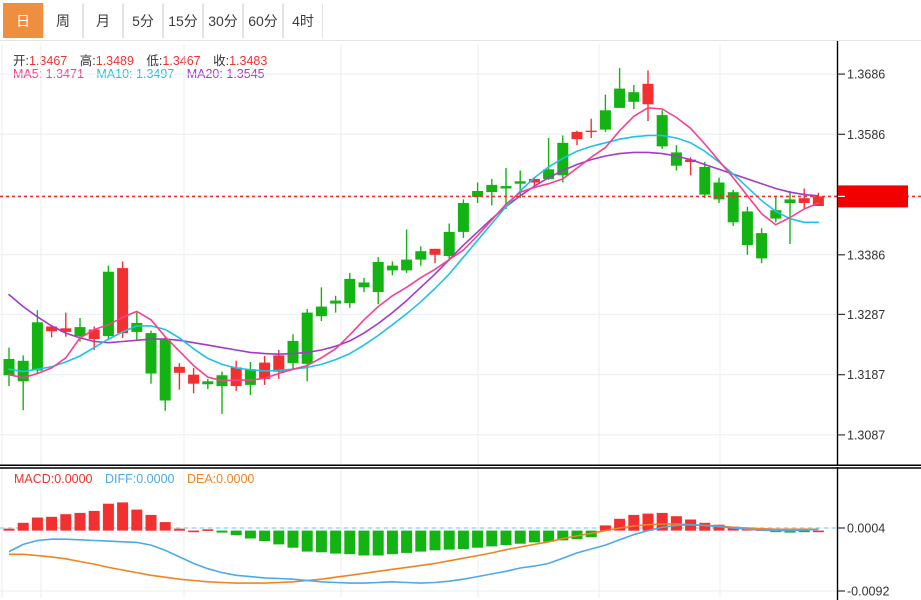  I want to click on tab-label: 30分, so click(223, 21).